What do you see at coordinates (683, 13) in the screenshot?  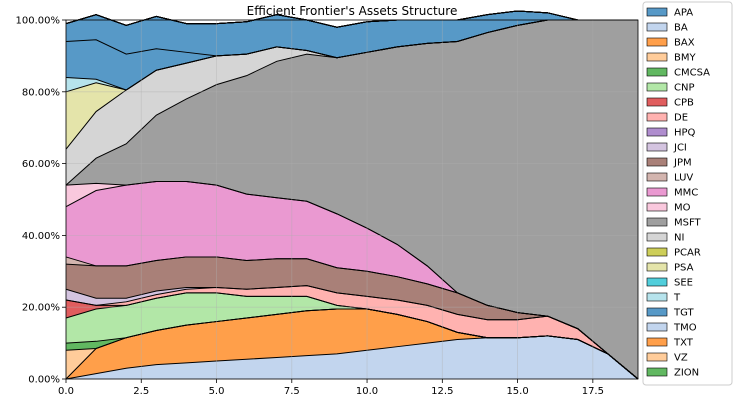 I see `legend-label-apa: APA` at bounding box center [683, 13].